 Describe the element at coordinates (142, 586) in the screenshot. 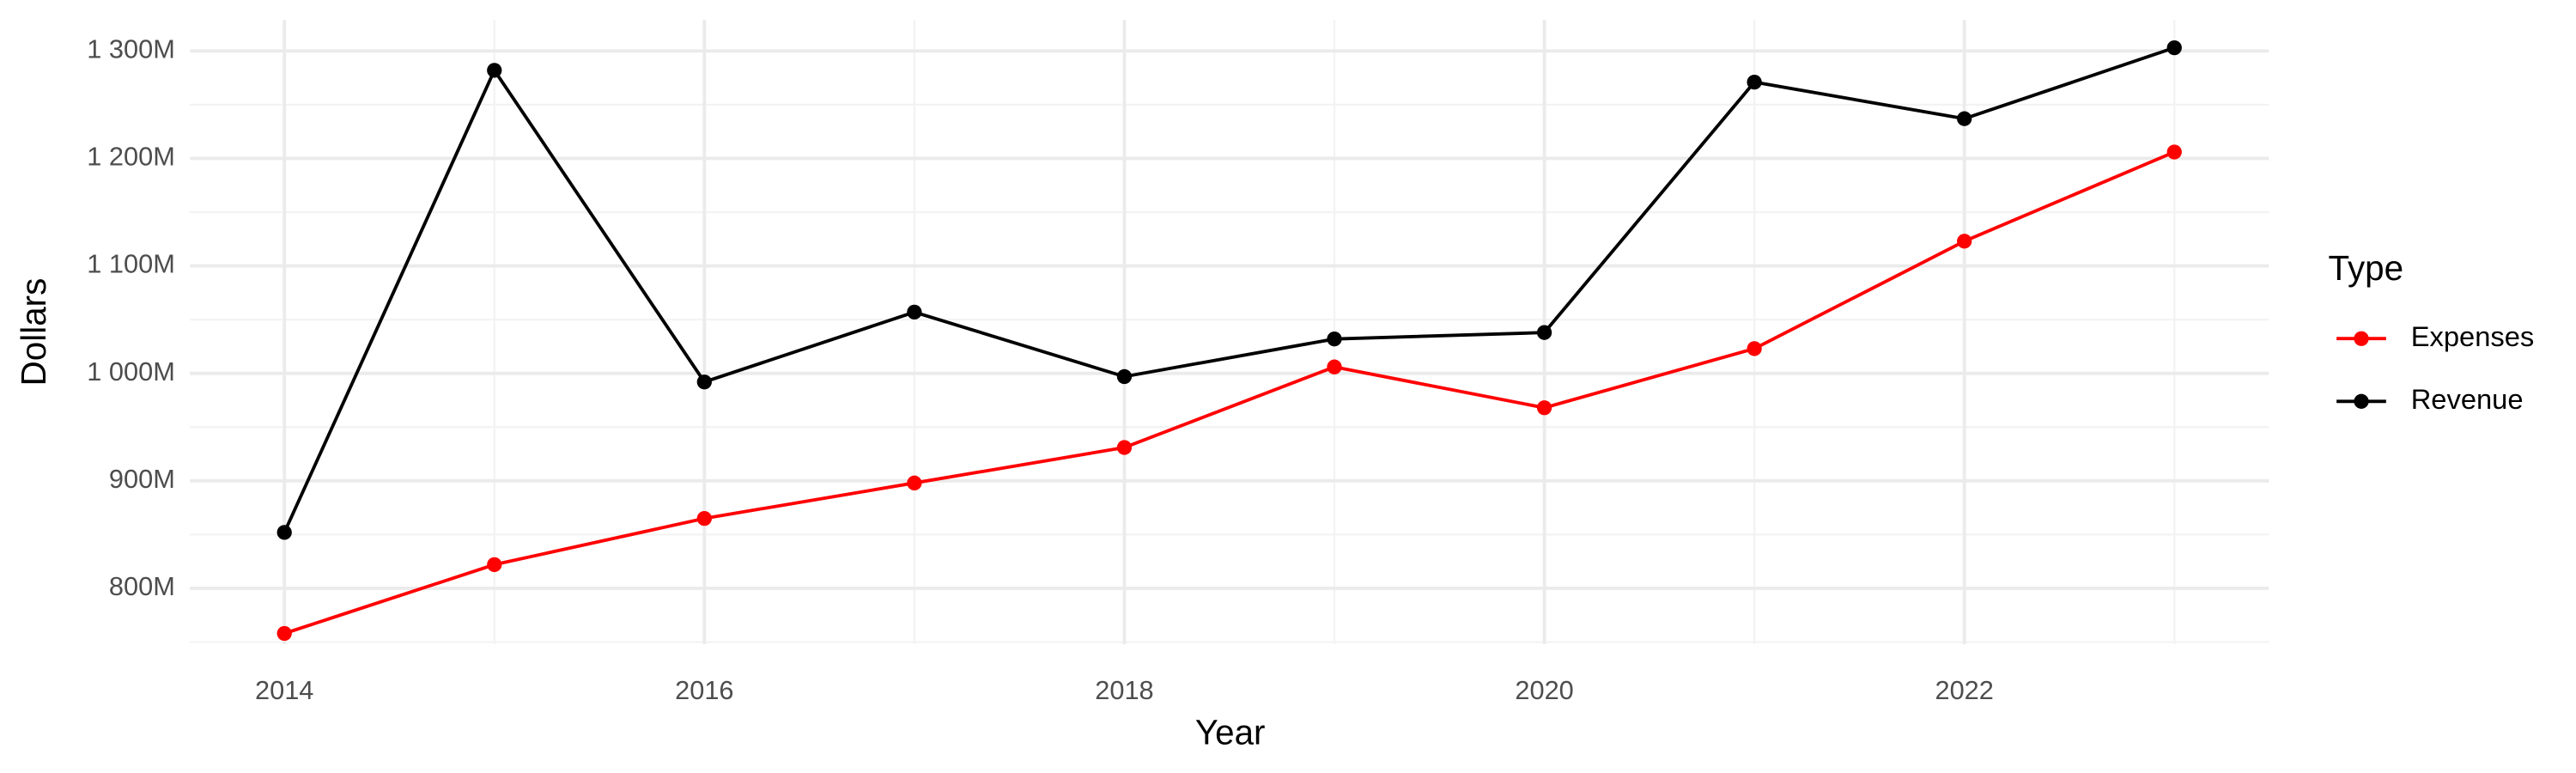

I see `y-tick-label: 800M` at that location.